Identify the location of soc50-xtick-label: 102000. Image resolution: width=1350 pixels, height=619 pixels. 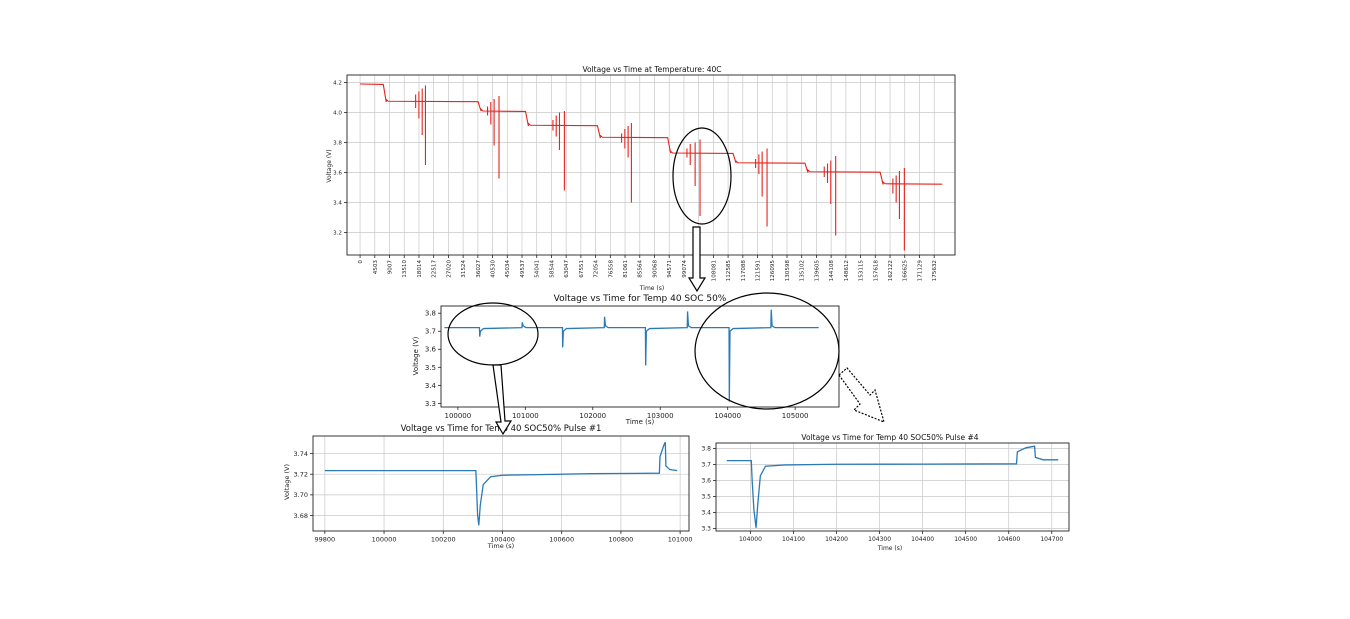
(592, 416).